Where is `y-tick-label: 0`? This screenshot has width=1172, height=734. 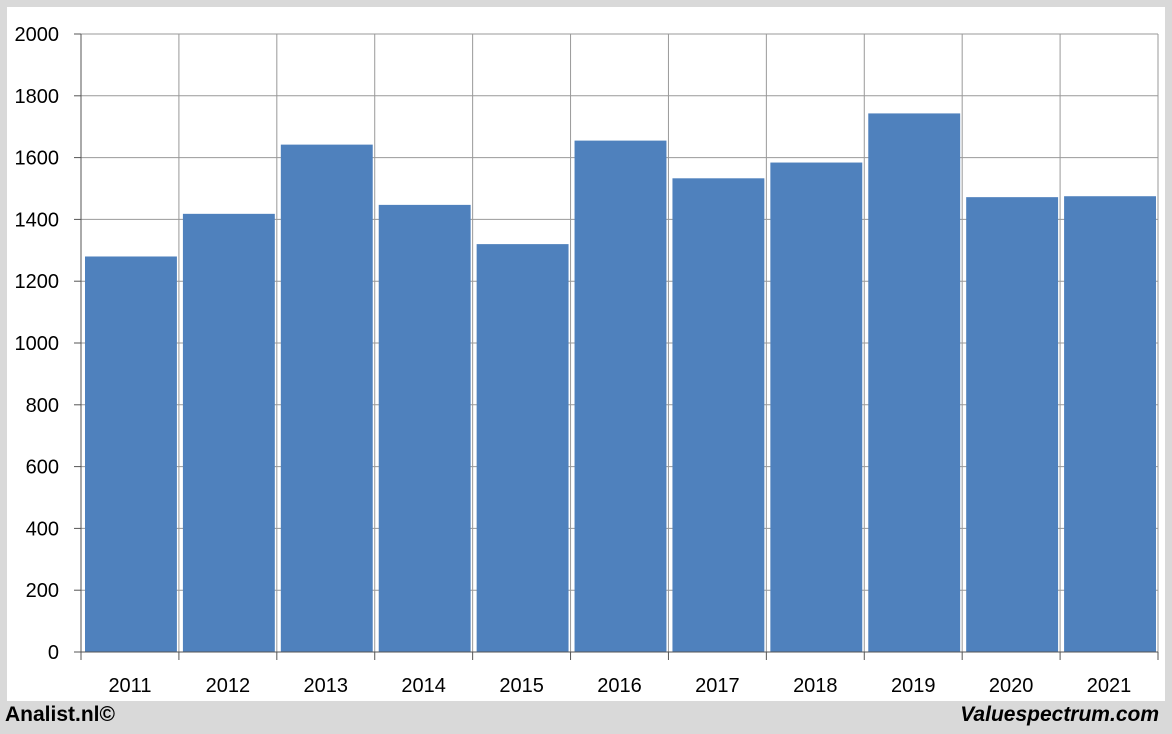 y-tick-label: 0 is located at coordinates (53, 653).